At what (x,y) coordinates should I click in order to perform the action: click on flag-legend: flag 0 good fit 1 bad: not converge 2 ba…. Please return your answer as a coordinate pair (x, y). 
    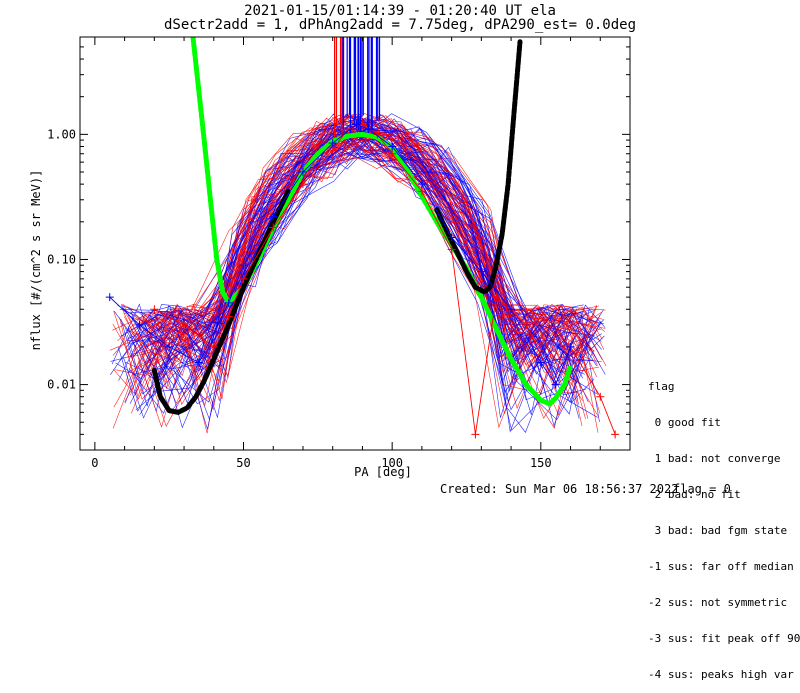
    Looking at the image, I should click on (724, 525).